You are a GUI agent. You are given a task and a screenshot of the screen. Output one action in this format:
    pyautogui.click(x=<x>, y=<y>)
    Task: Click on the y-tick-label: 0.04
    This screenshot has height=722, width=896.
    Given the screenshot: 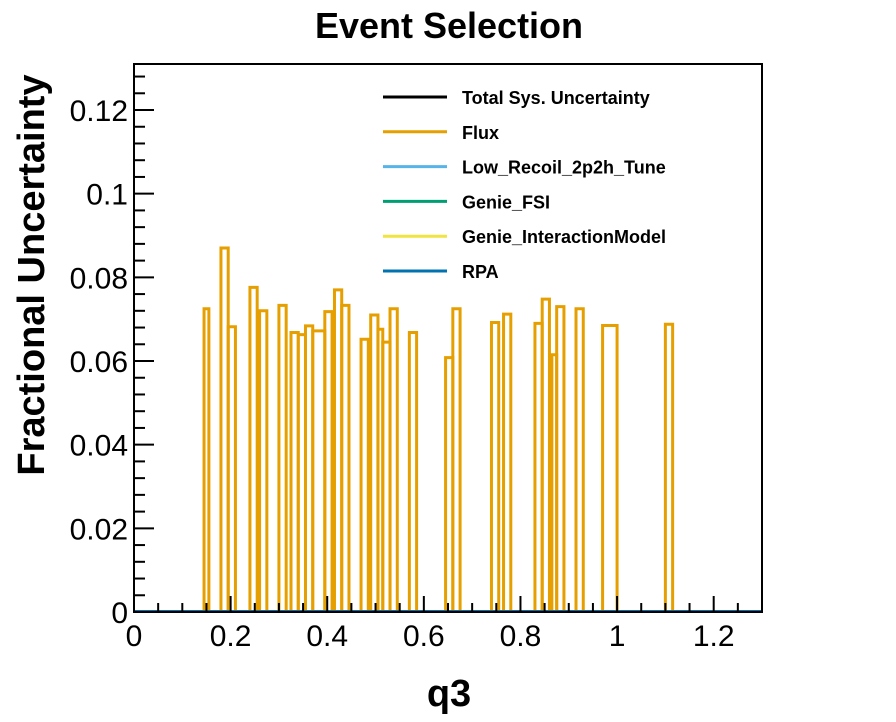 What is the action you would take?
    pyautogui.click(x=99, y=446)
    